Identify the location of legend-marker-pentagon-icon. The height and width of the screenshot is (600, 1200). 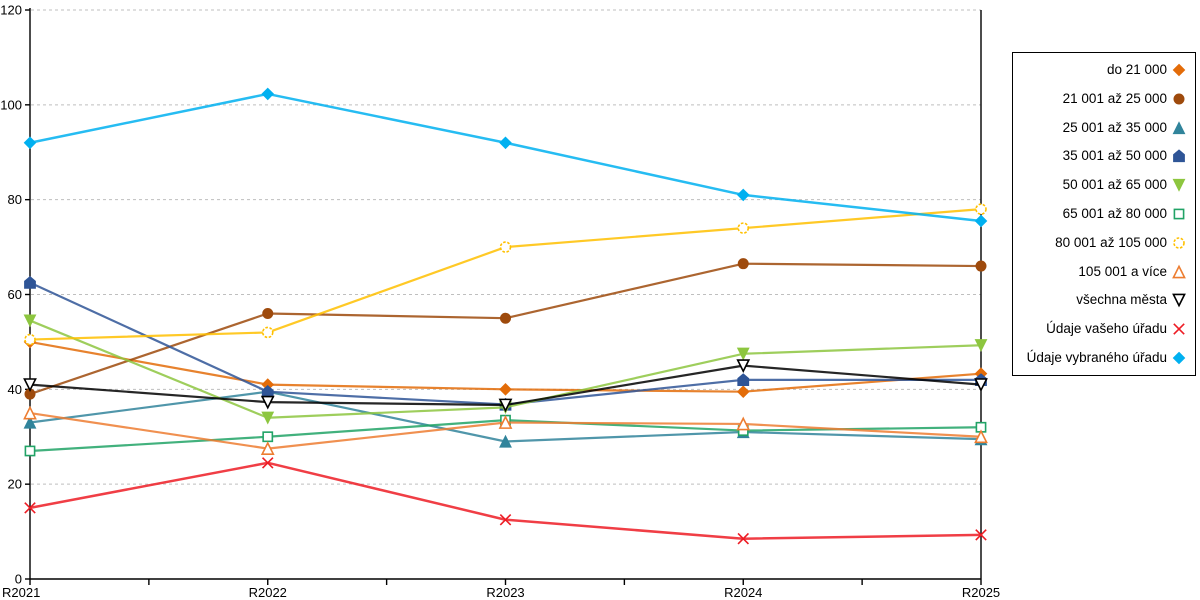
(1179, 156).